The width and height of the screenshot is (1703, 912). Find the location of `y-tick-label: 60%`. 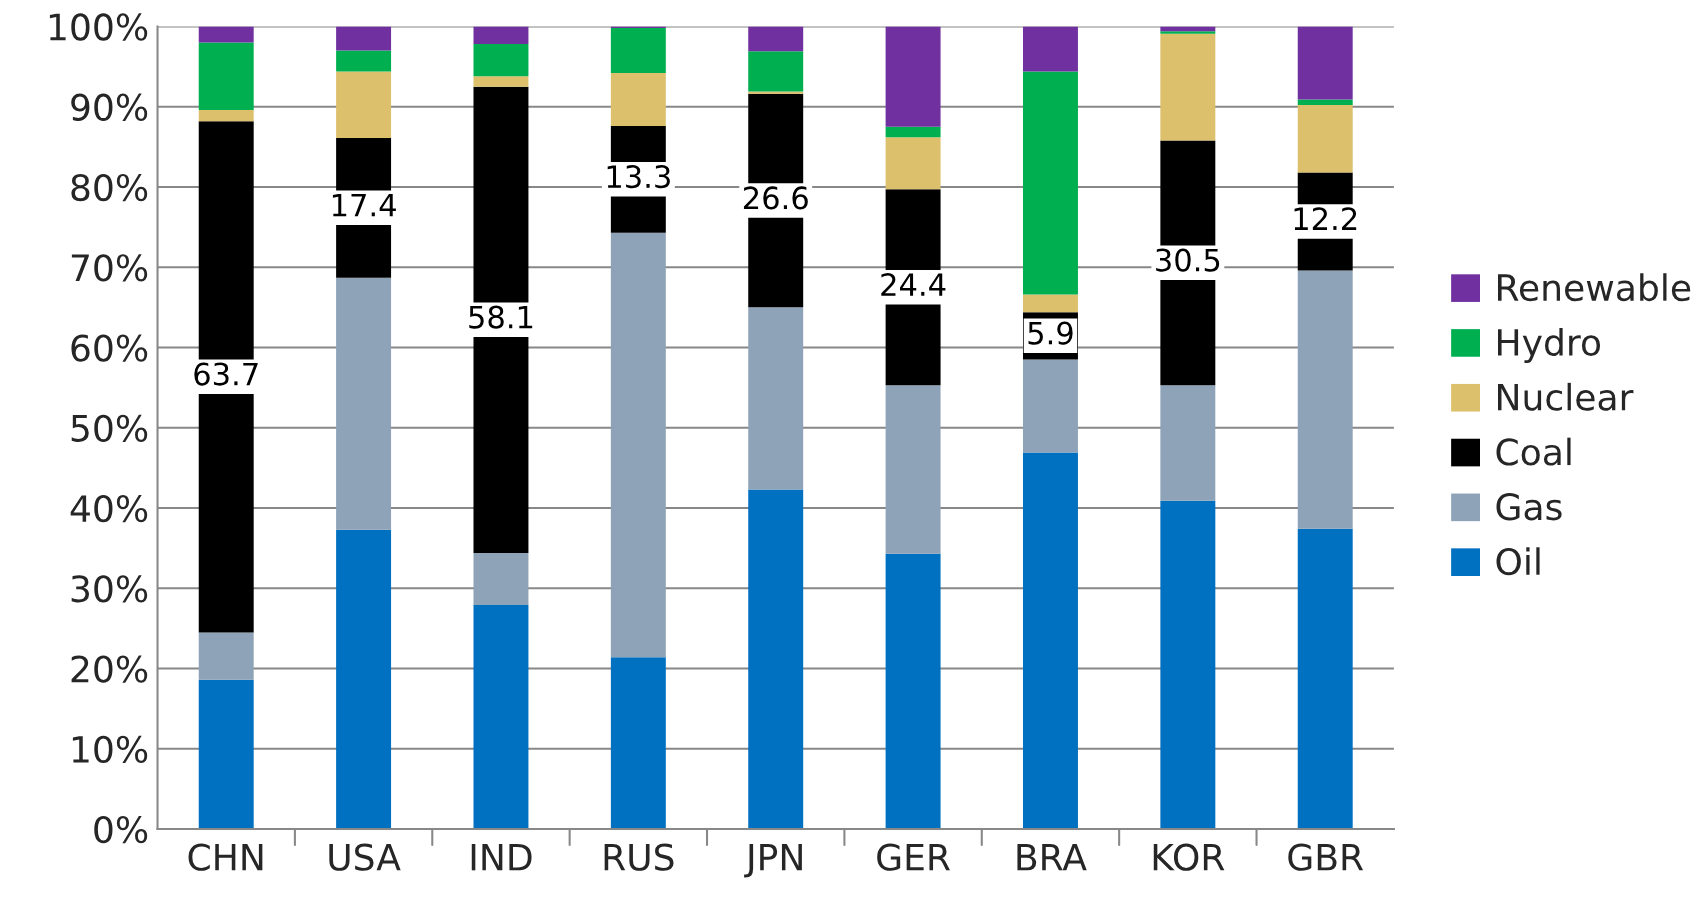

y-tick-label: 60% is located at coordinates (109, 348).